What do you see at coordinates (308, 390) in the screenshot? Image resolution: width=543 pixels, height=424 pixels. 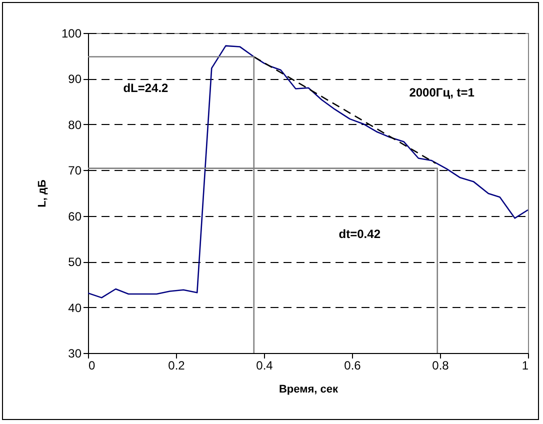 I see `x-axis-title: Время, сек` at bounding box center [308, 390].